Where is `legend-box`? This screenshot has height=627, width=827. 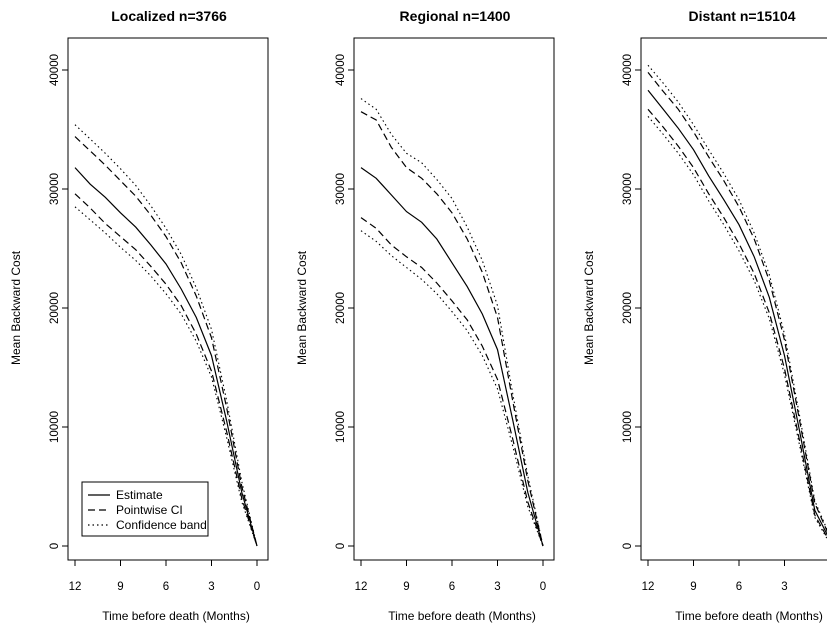
legend-box is located at coordinates (145, 509).